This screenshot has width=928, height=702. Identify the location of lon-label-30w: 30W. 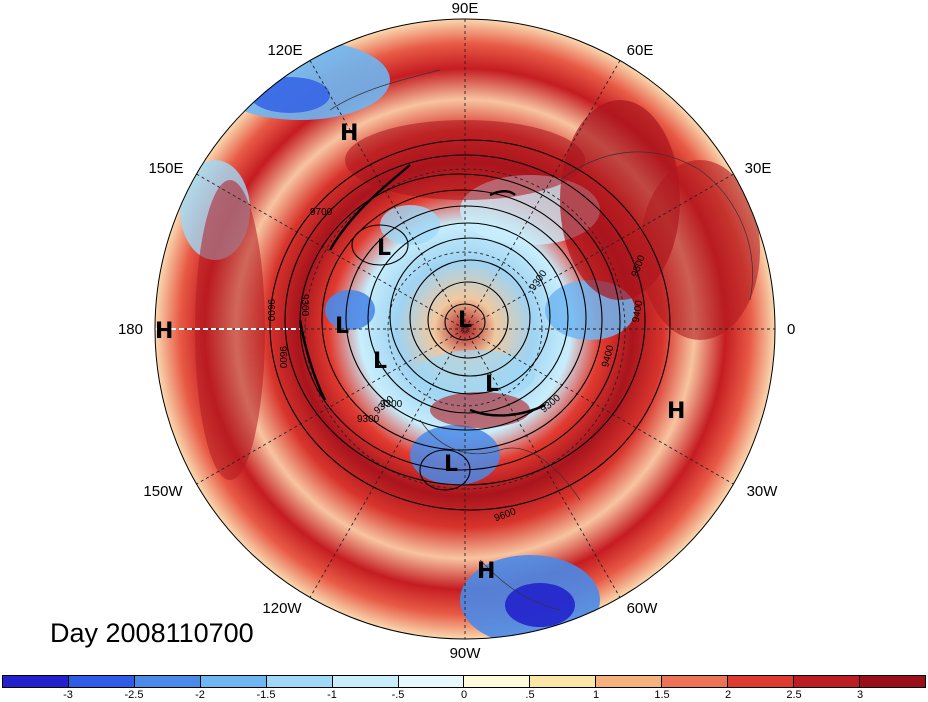
(763, 491).